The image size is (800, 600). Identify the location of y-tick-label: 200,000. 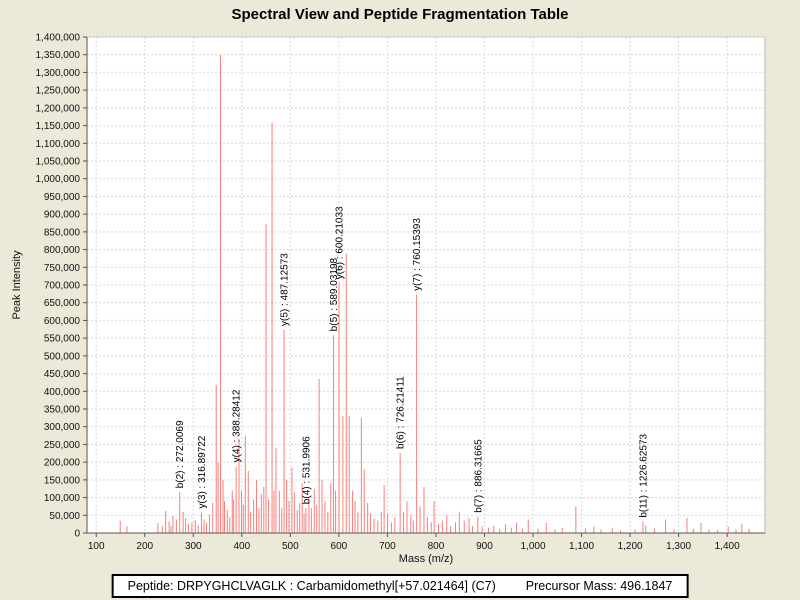
(62, 463).